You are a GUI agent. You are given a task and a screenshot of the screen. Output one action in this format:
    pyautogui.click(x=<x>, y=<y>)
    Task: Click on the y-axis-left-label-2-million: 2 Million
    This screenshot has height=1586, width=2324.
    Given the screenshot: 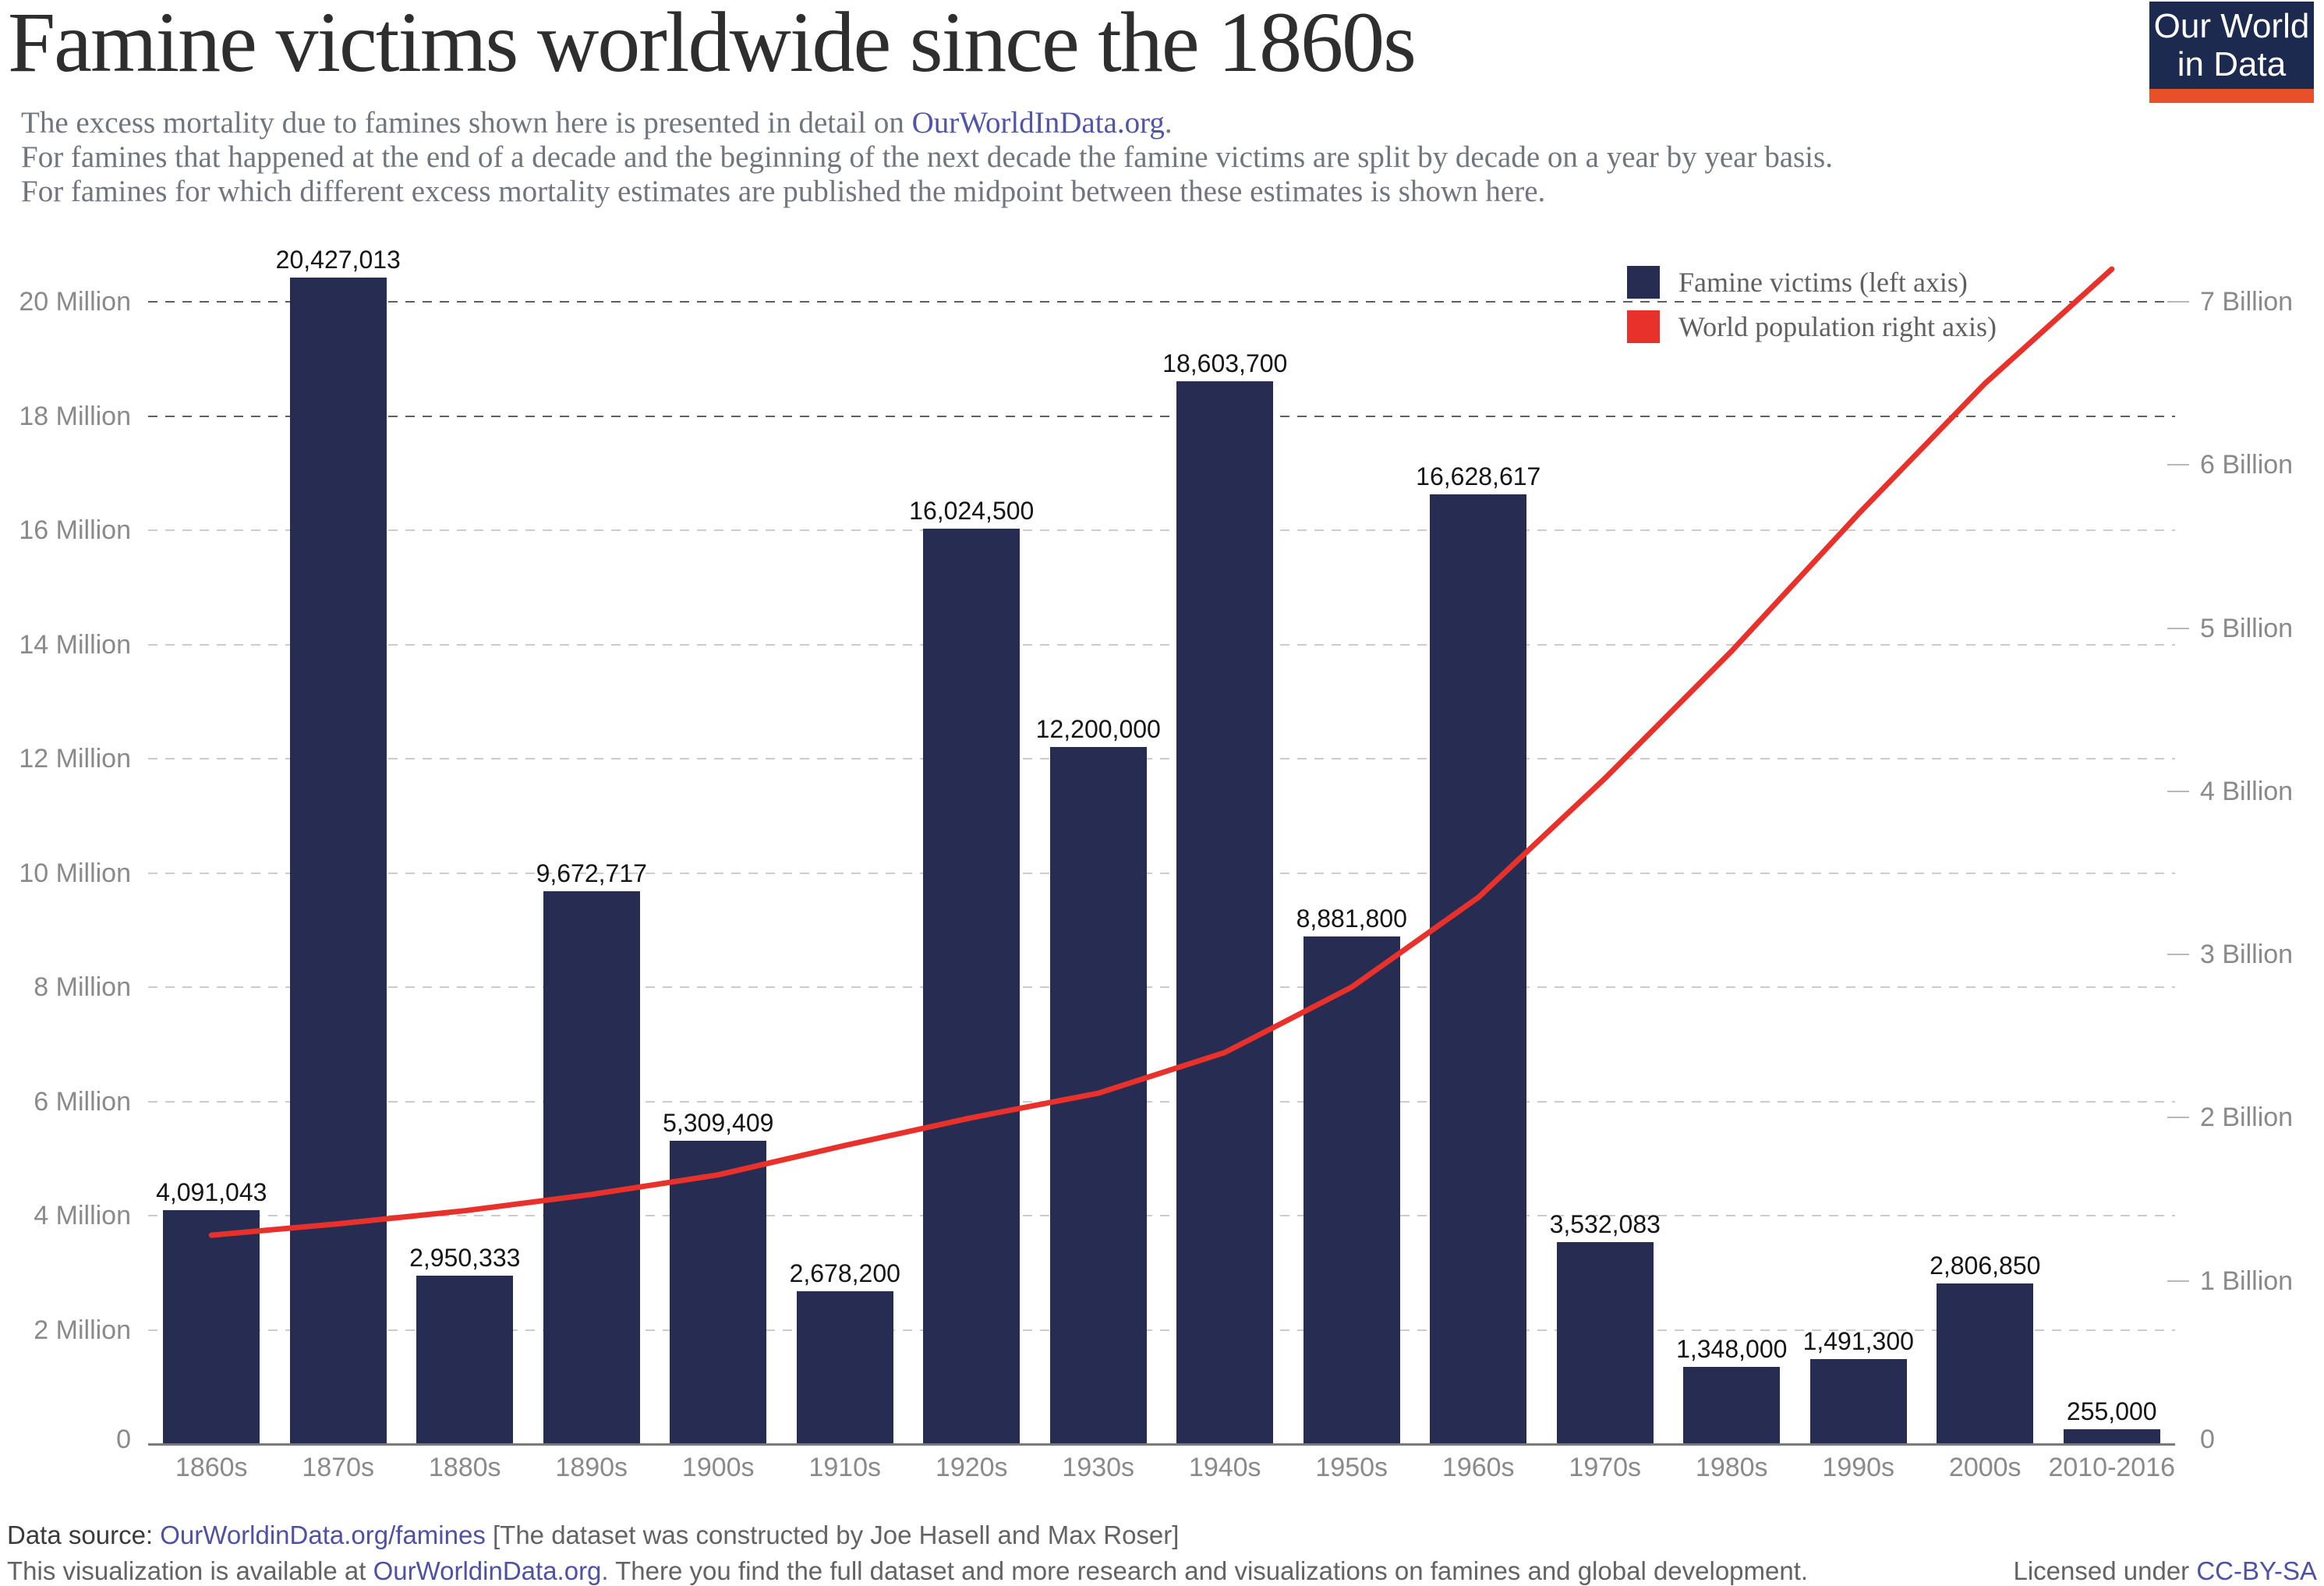 What is the action you would take?
    pyautogui.click(x=82, y=1330)
    